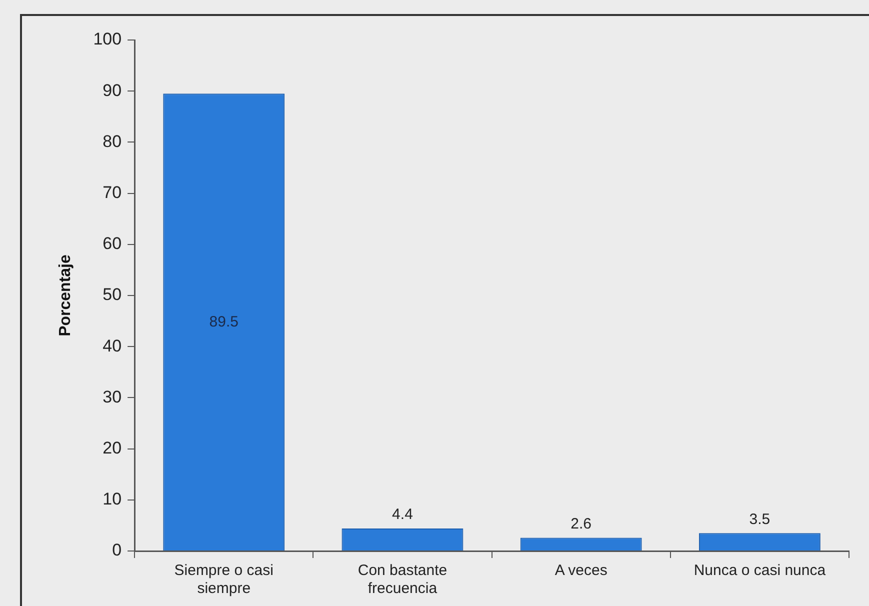 The image size is (869, 606). Describe the element at coordinates (224, 580) in the screenshot. I see `x-tick-label: Siempre o casi siempre` at that location.